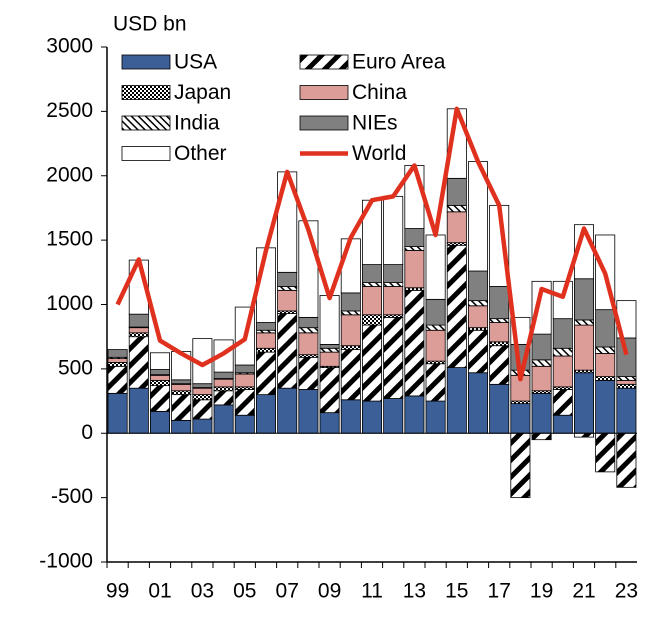 The width and height of the screenshot is (653, 627). Describe the element at coordinates (375, 123) in the screenshot. I see `legend-label: NIEs` at that location.